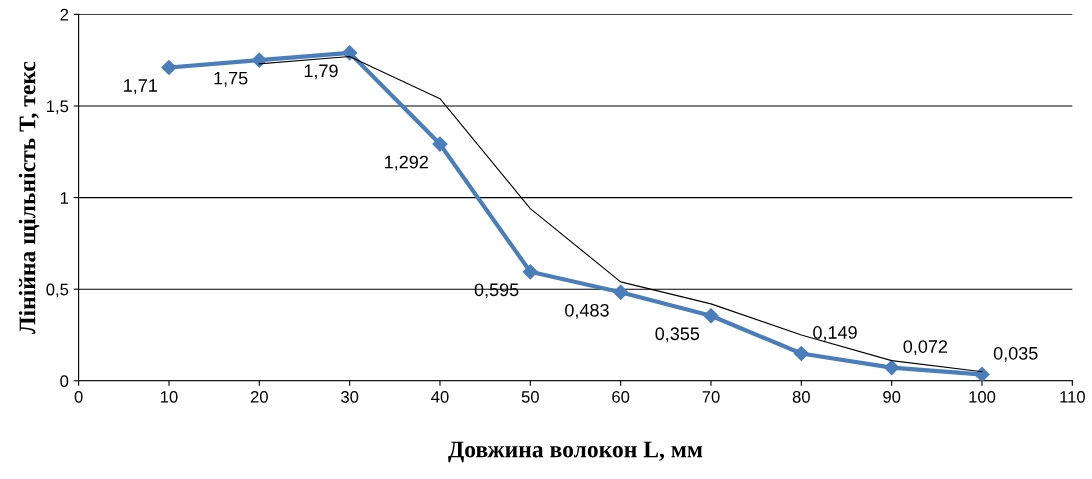  I want to click on data-label: 1,292, so click(406, 163).